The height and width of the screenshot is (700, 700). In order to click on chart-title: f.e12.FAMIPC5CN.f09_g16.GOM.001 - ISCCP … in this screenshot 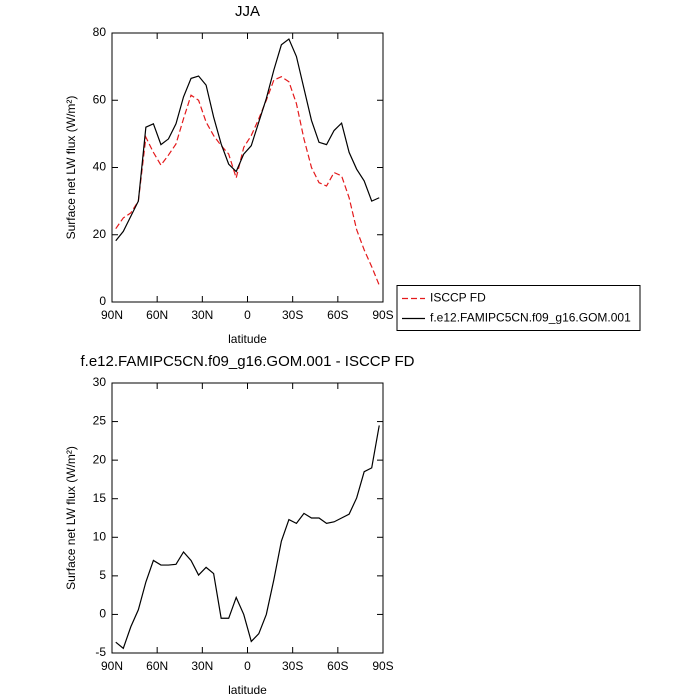, I will do `click(247, 361)`.